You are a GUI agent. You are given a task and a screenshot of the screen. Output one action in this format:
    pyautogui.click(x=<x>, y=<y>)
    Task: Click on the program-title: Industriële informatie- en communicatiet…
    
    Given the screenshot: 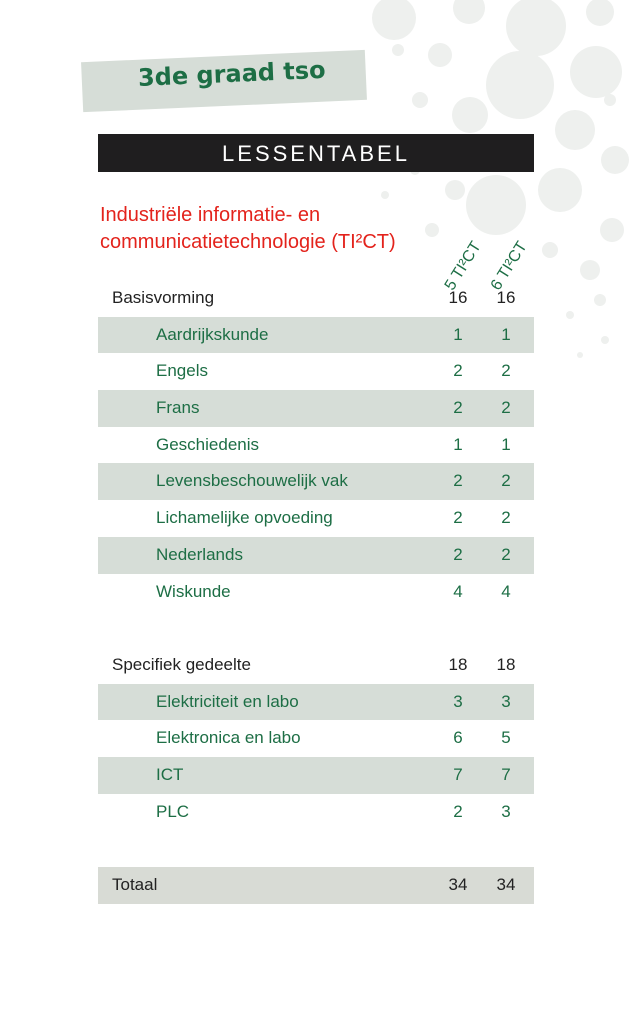 What is the action you would take?
    pyautogui.click(x=270, y=229)
    